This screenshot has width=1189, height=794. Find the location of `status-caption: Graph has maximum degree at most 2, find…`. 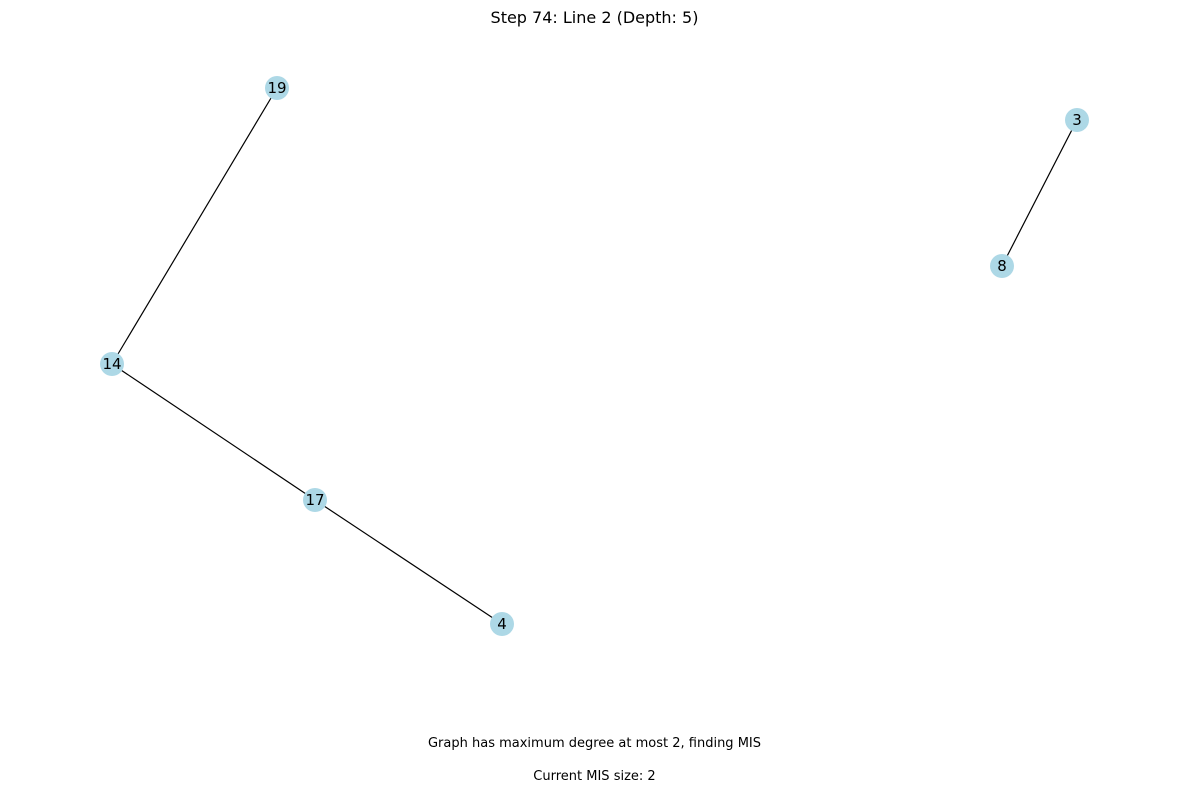

status-caption: Graph has maximum degree at most 2, find… is located at coordinates (594, 743).